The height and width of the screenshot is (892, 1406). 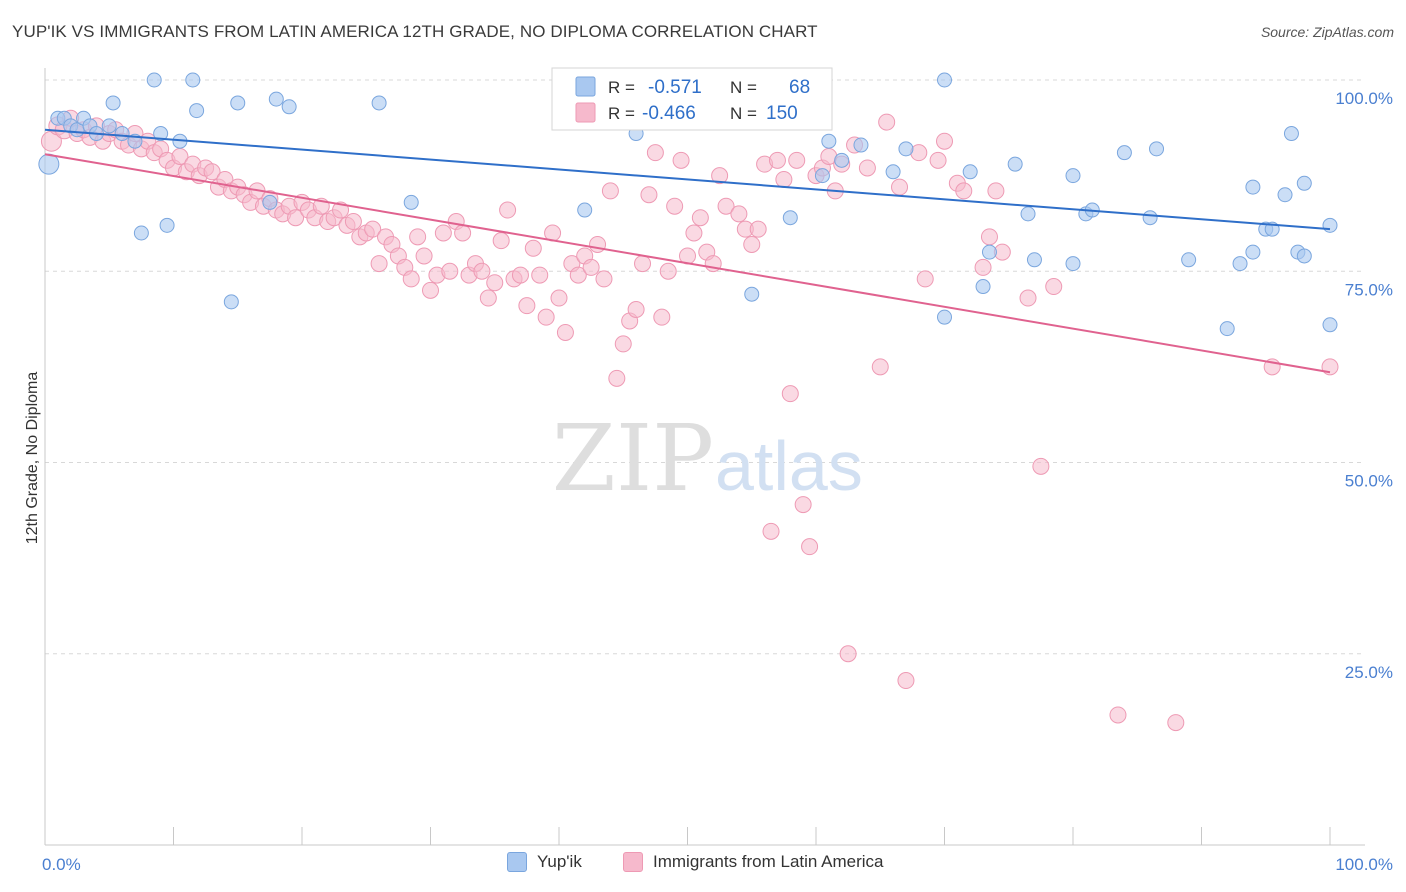 I want to click on legend-r-value-1: -0.571, so click(x=675, y=87).